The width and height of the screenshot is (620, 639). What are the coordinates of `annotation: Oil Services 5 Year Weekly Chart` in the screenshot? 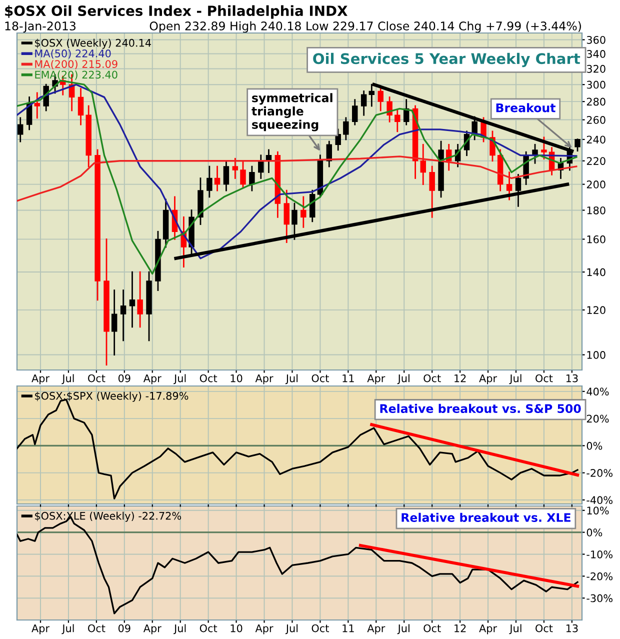 It's located at (446, 60).